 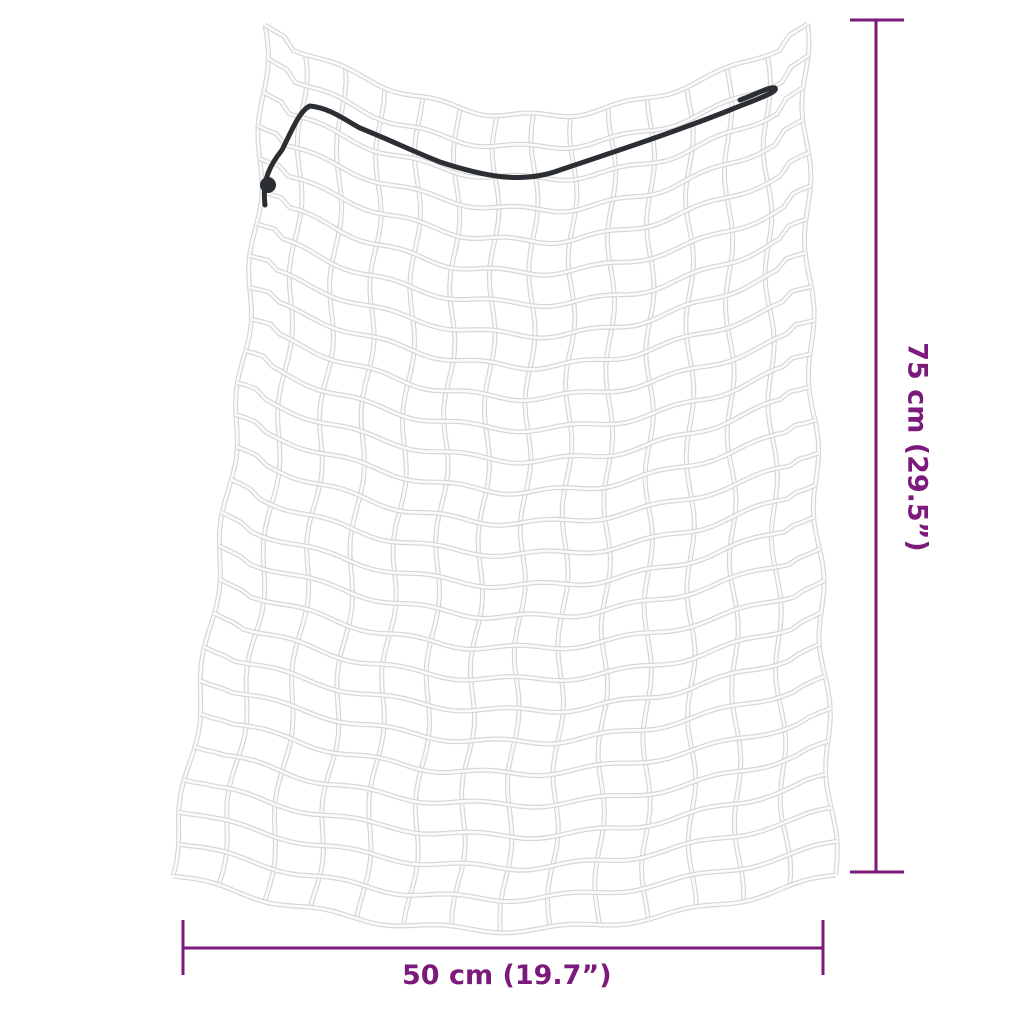 I want to click on drawstring-cord, so click(x=519, y=146).